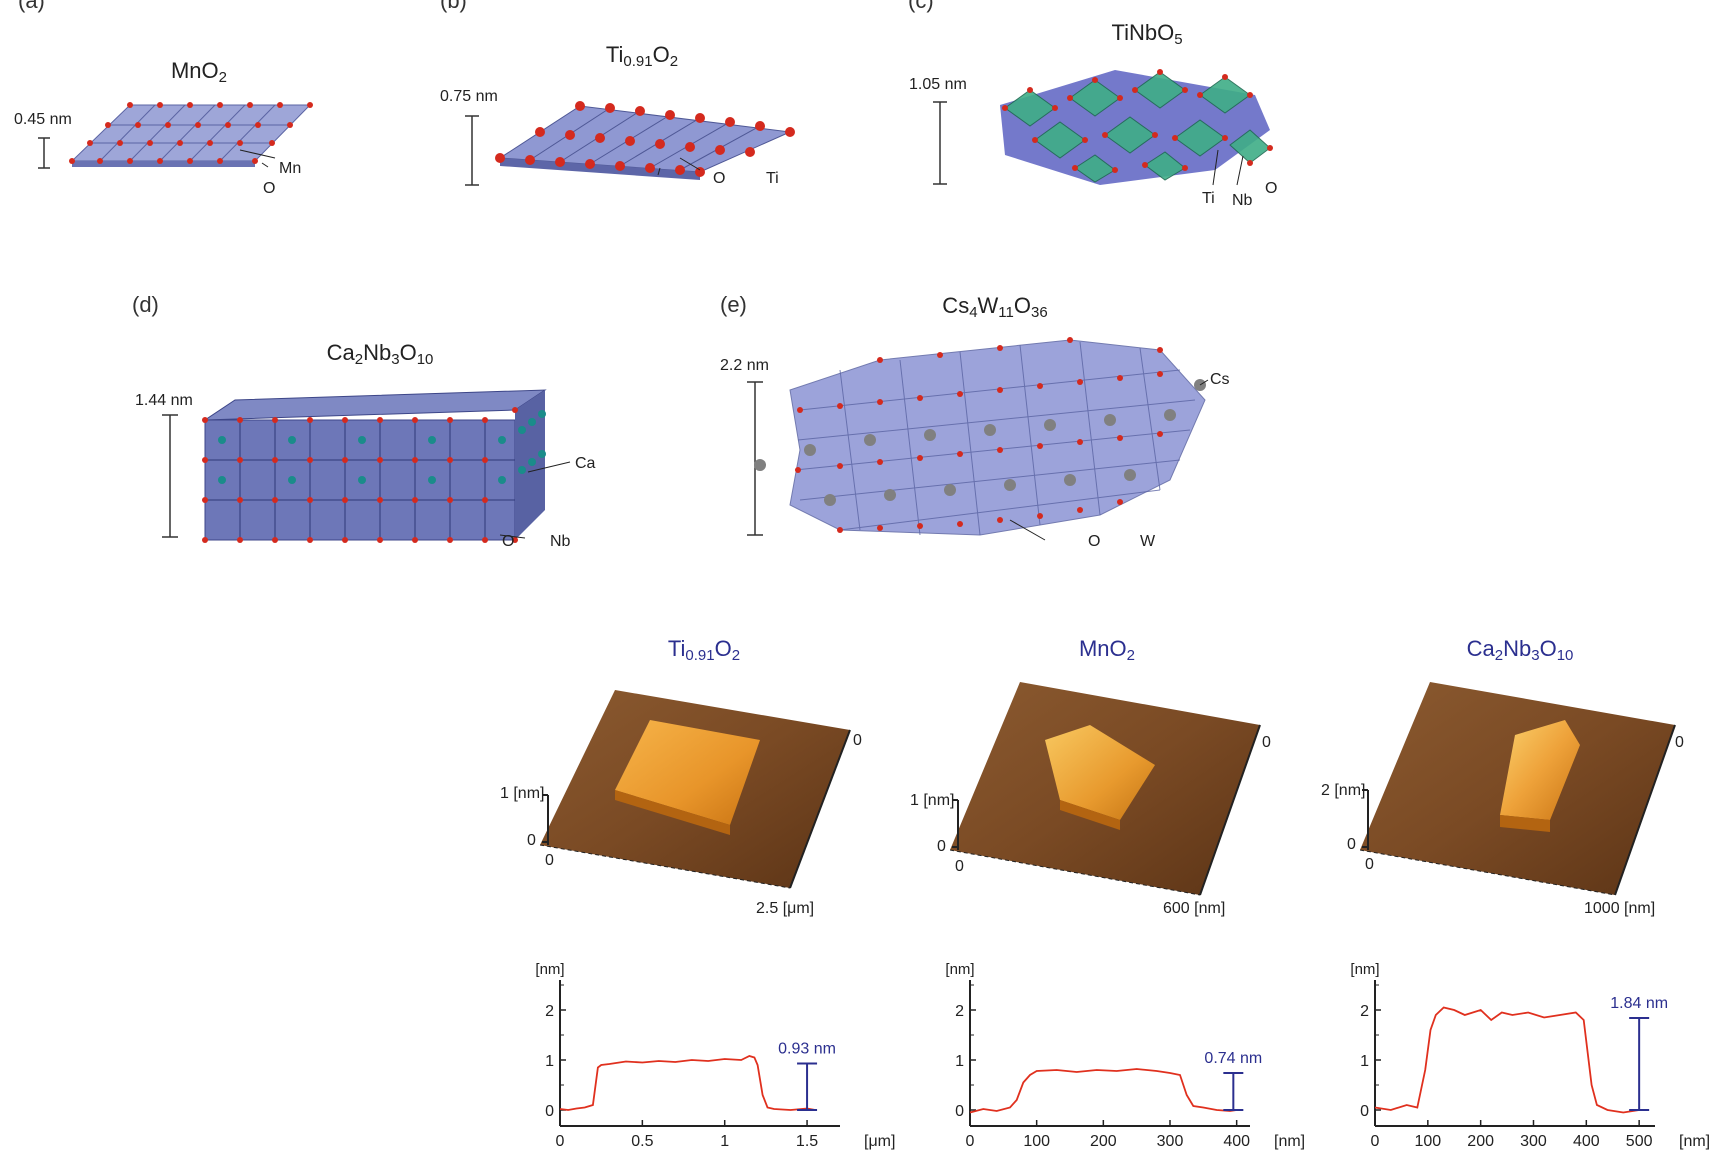 This screenshot has width=1717, height=1160. What do you see at coordinates (1351, 844) in the screenshot?
I see `afm-zero-ca2nb3o10: 0` at bounding box center [1351, 844].